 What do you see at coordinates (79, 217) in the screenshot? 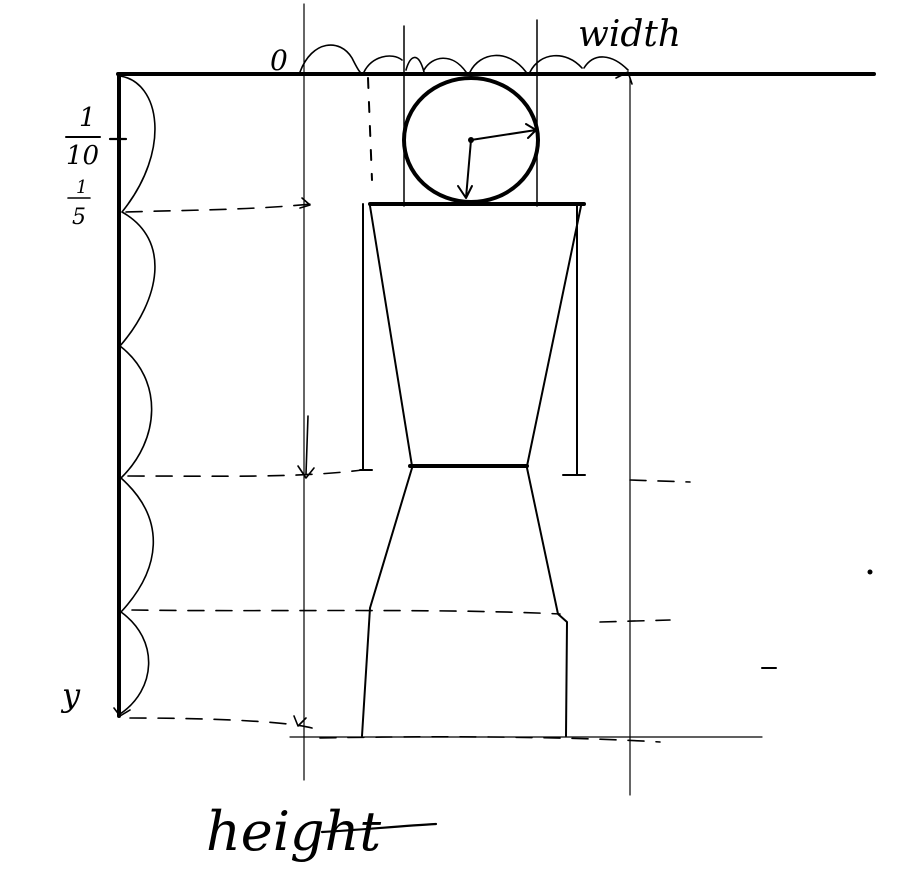
I see `fifth-denominator: 5` at bounding box center [79, 217].